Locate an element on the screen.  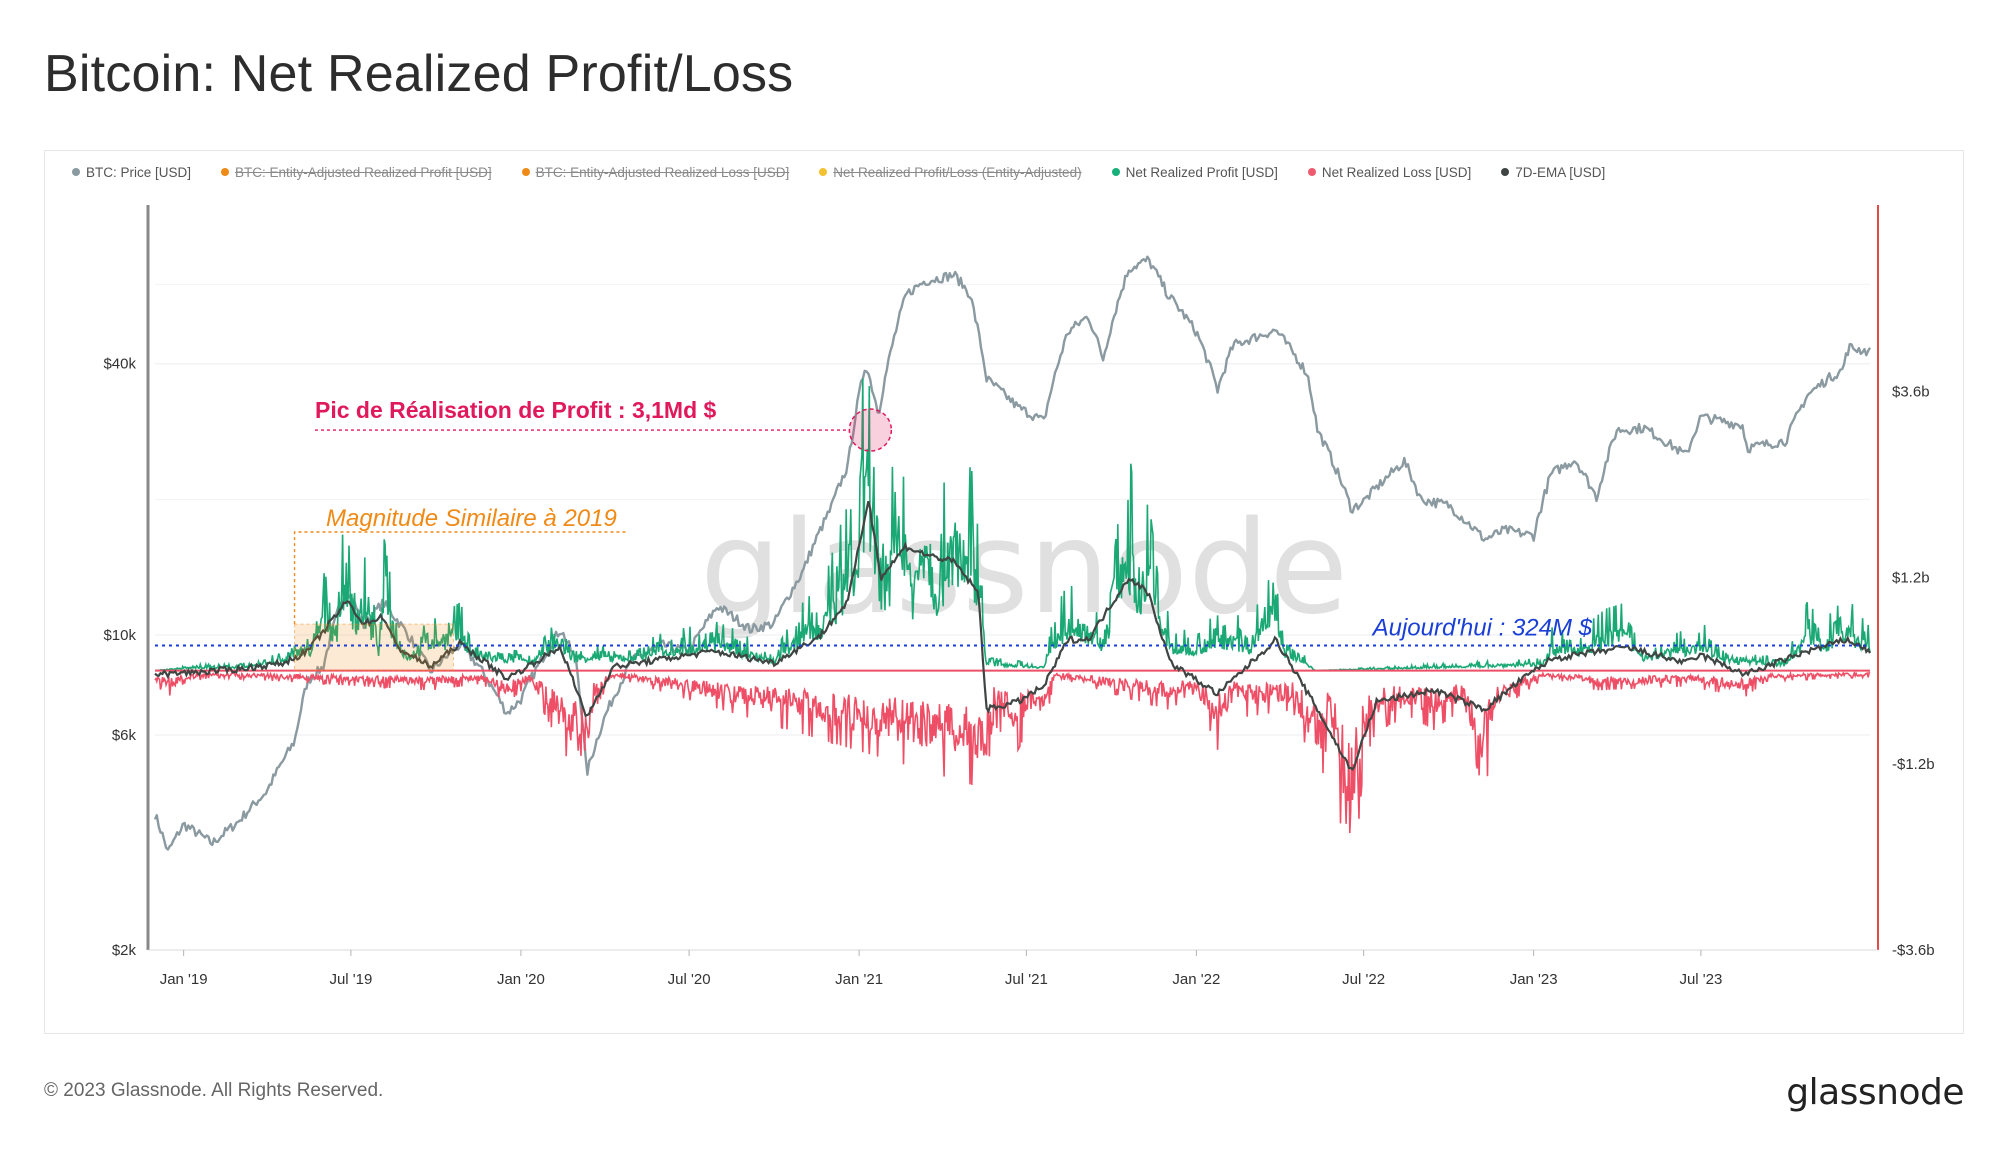
legend-item: BTC: Entity-Adjusted Realized Loss [USD] is located at coordinates (655, 172).